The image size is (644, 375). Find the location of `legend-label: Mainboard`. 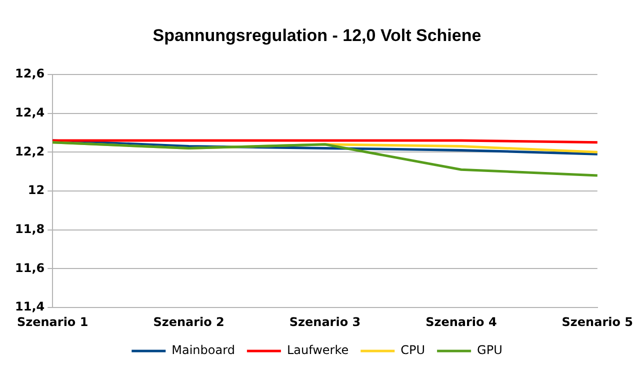

legend-label: Mainboard is located at coordinates (203, 350).